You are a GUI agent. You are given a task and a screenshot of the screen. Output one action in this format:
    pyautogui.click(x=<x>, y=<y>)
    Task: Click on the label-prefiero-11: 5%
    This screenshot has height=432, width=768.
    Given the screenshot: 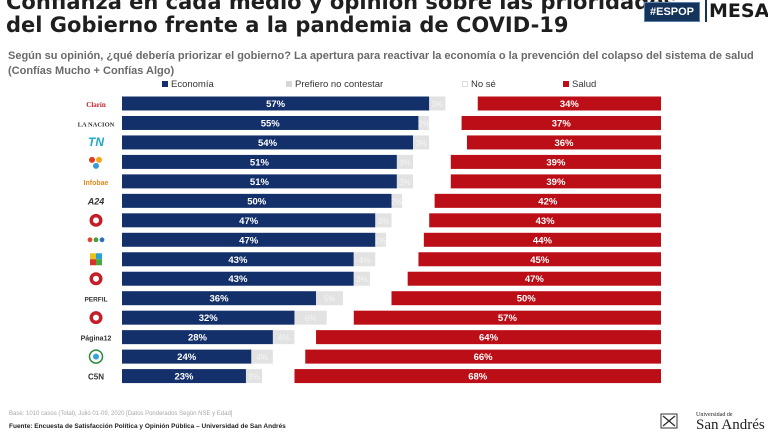 What is the action you would take?
    pyautogui.click(x=330, y=299)
    